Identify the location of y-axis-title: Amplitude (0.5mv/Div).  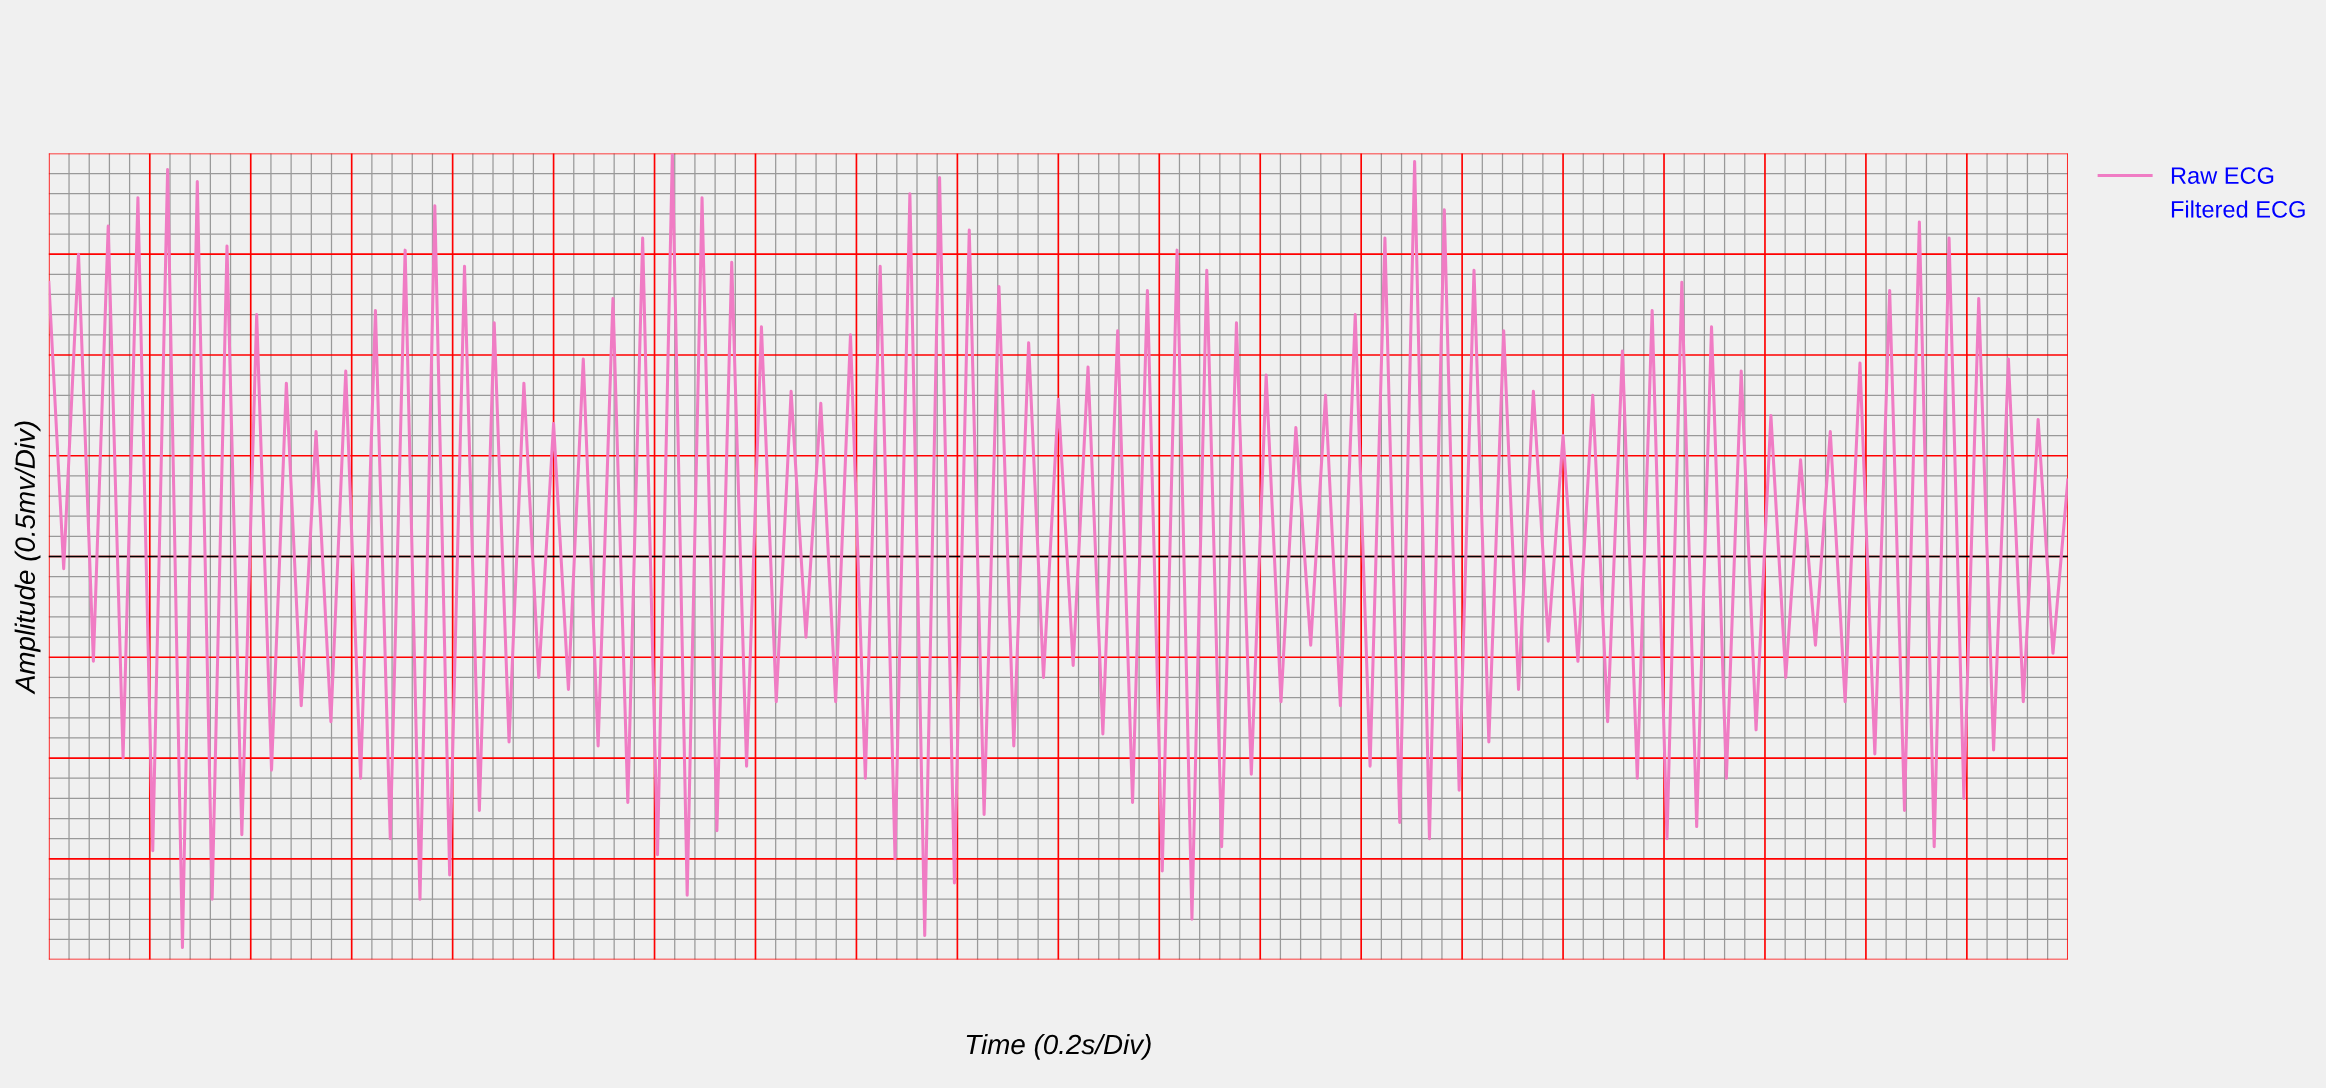
(27, 558).